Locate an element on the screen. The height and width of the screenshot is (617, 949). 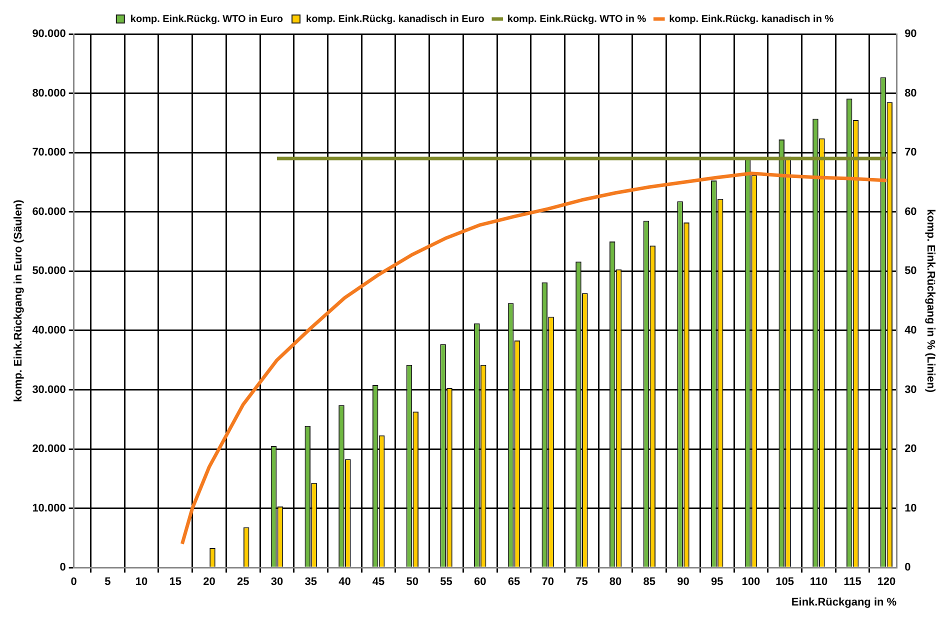
x-tick-label: 60 is located at coordinates (480, 582).